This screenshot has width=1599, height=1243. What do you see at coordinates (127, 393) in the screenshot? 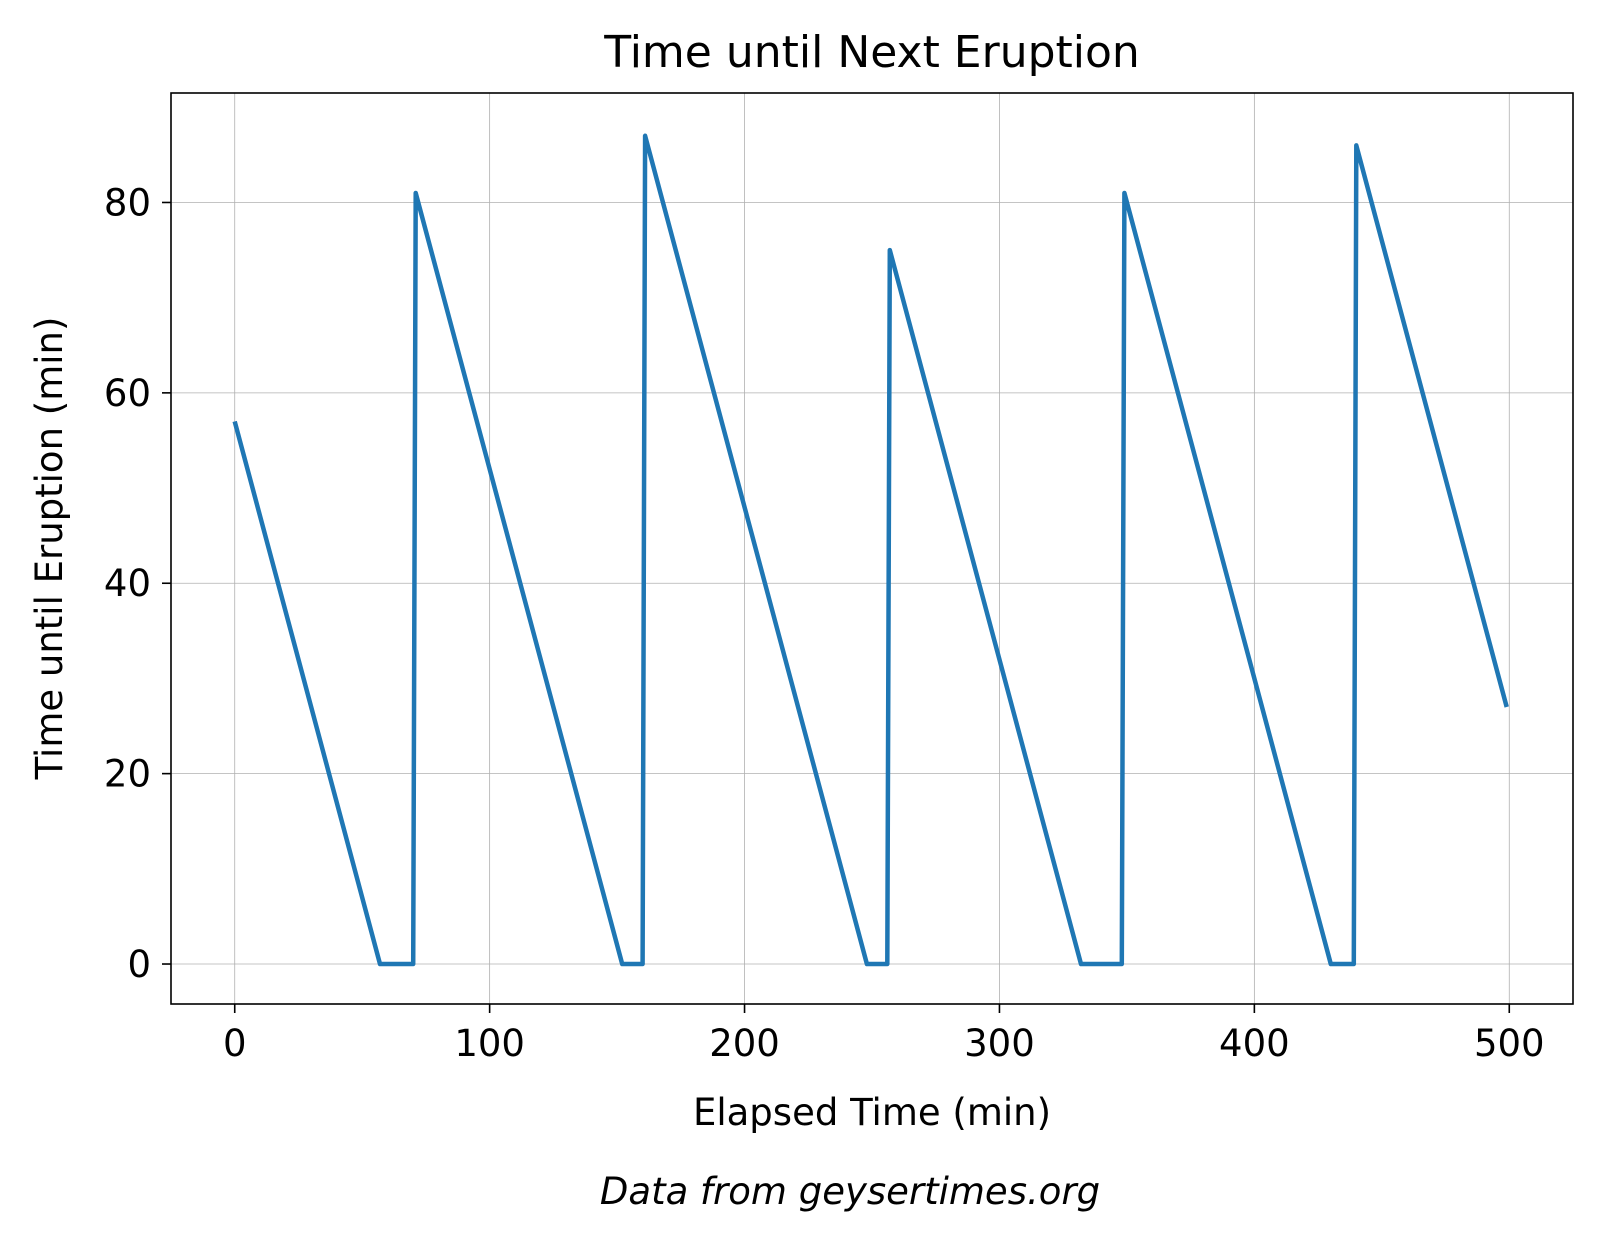
I see `y-tick-label: 60` at bounding box center [127, 393].